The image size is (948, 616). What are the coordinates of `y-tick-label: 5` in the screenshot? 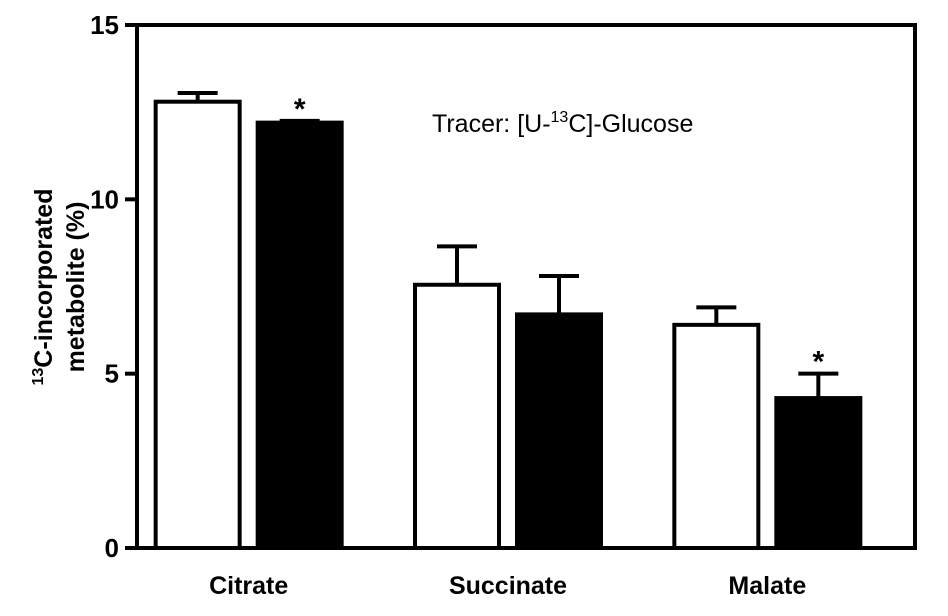 It's located at (112, 374).